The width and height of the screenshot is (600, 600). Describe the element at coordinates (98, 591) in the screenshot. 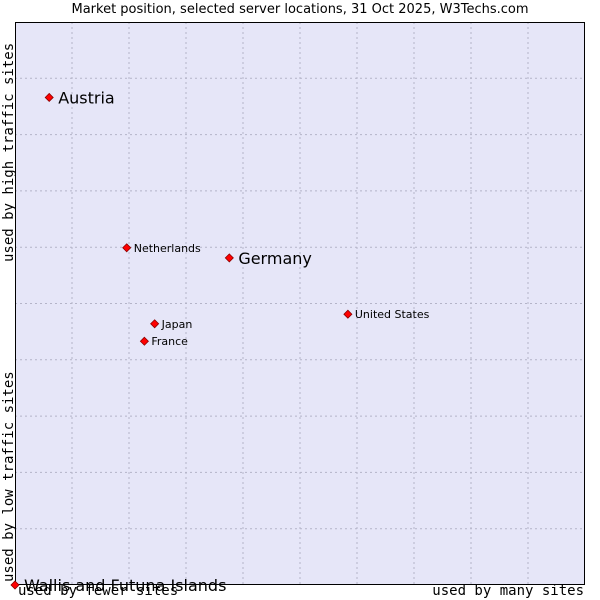

I see `x-axis-label-fewer: used by fewer sites` at that location.